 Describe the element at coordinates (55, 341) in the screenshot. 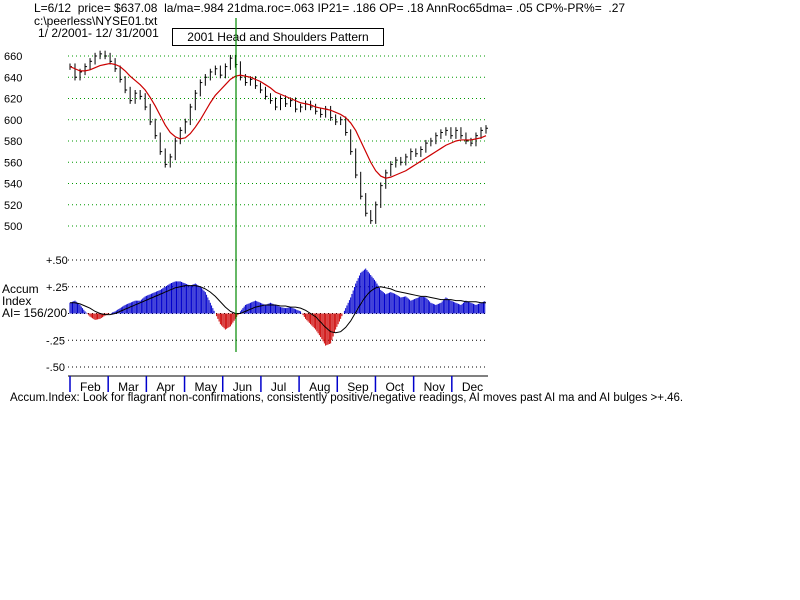

I see `ai-tick-label: -.25` at that location.